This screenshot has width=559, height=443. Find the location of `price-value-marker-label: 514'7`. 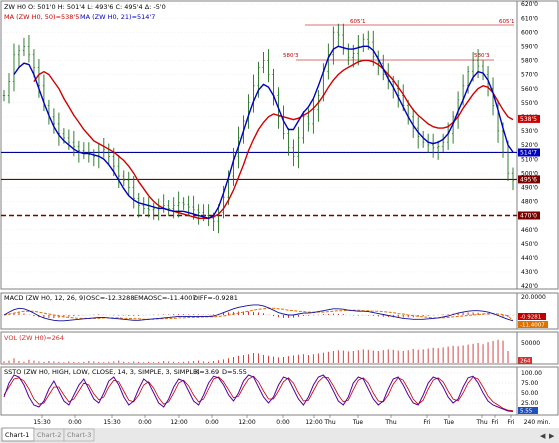

price-value-marker-label: 514'7 is located at coordinates (528, 153).